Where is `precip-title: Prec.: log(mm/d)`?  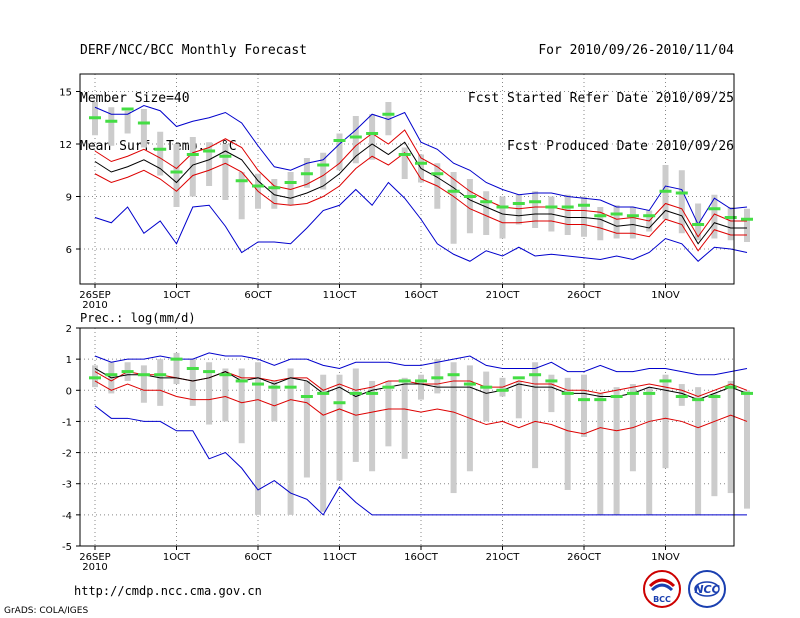 precip-title: Prec.: log(mm/d) is located at coordinates (138, 318).